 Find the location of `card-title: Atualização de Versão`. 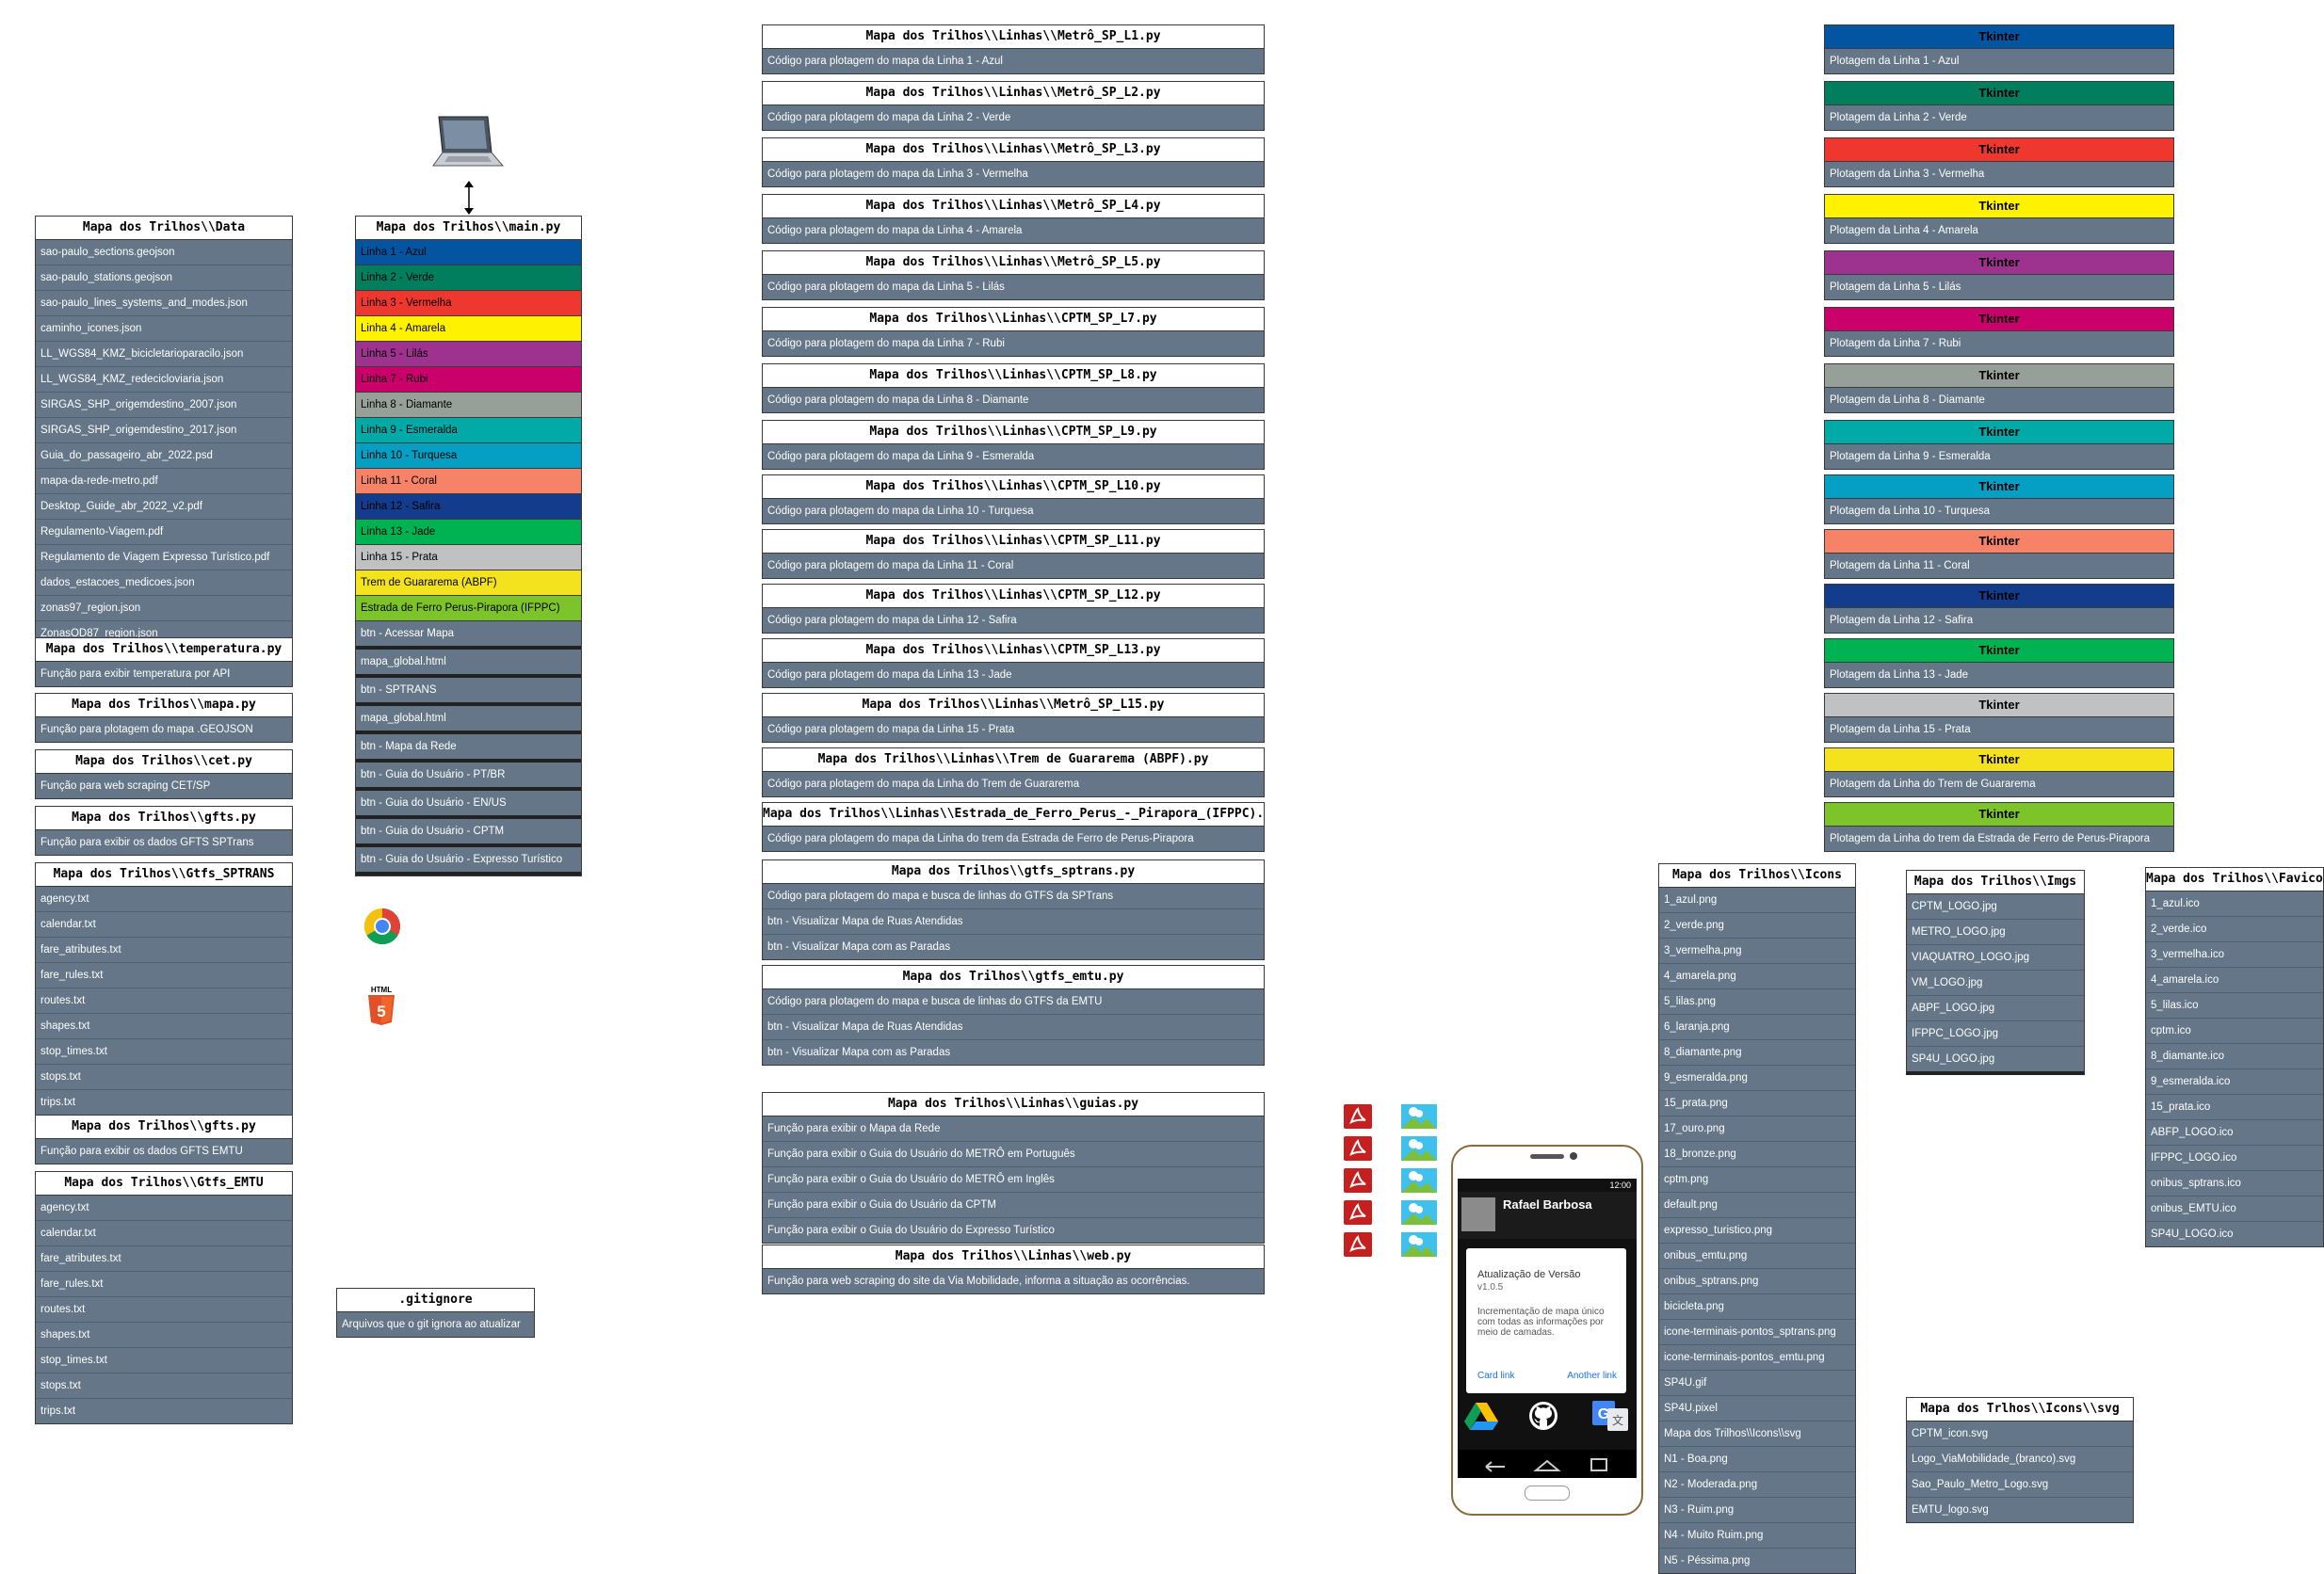

card-title: Atualização de Versão is located at coordinates (1529, 1274).